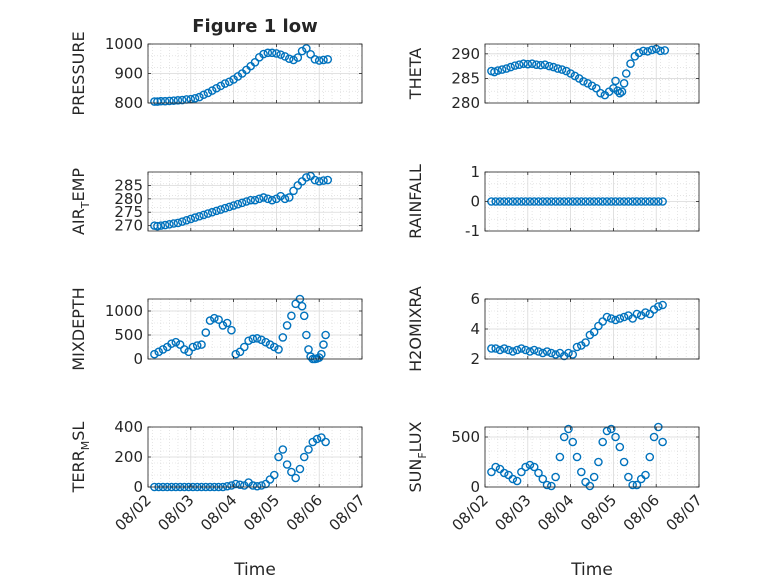  What do you see at coordinates (465, 437) in the screenshot?
I see `sun-flux-ytick-label: 500` at bounding box center [465, 437].